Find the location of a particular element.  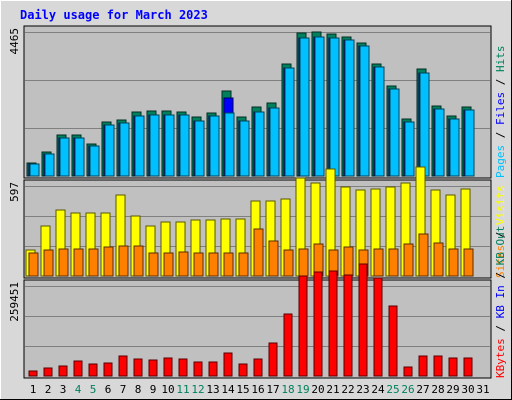

x-label-day-6: 6 is located at coordinates (108, 389).